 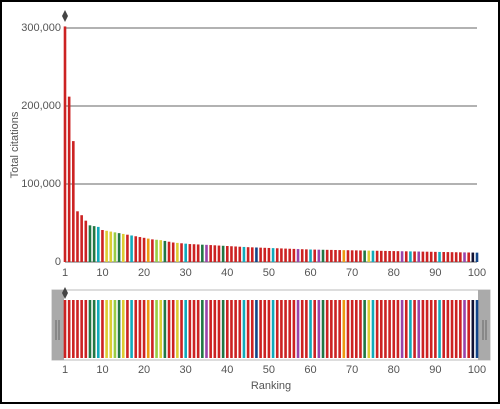 What do you see at coordinates (484, 325) in the screenshot?
I see `navigator-handle-right` at bounding box center [484, 325].